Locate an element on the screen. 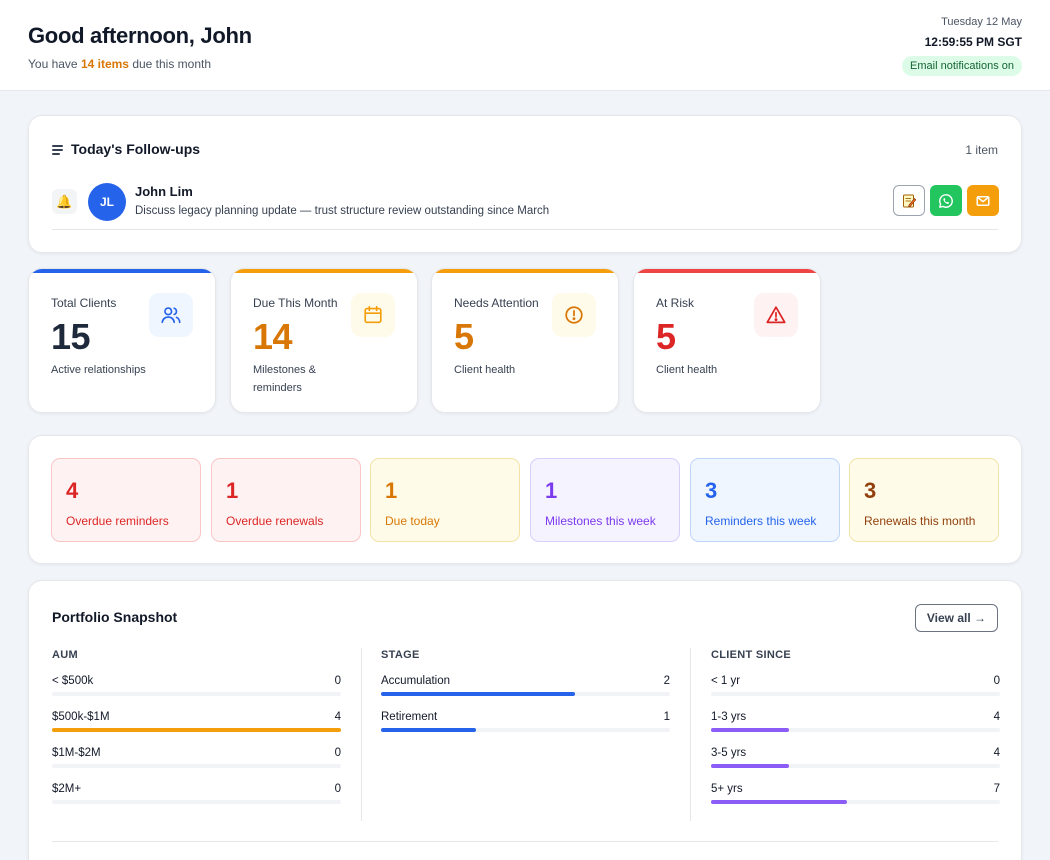 Image resolution: width=1050 pixels, height=860 pixels. stat-label: Needs Attention is located at coordinates (496, 303).